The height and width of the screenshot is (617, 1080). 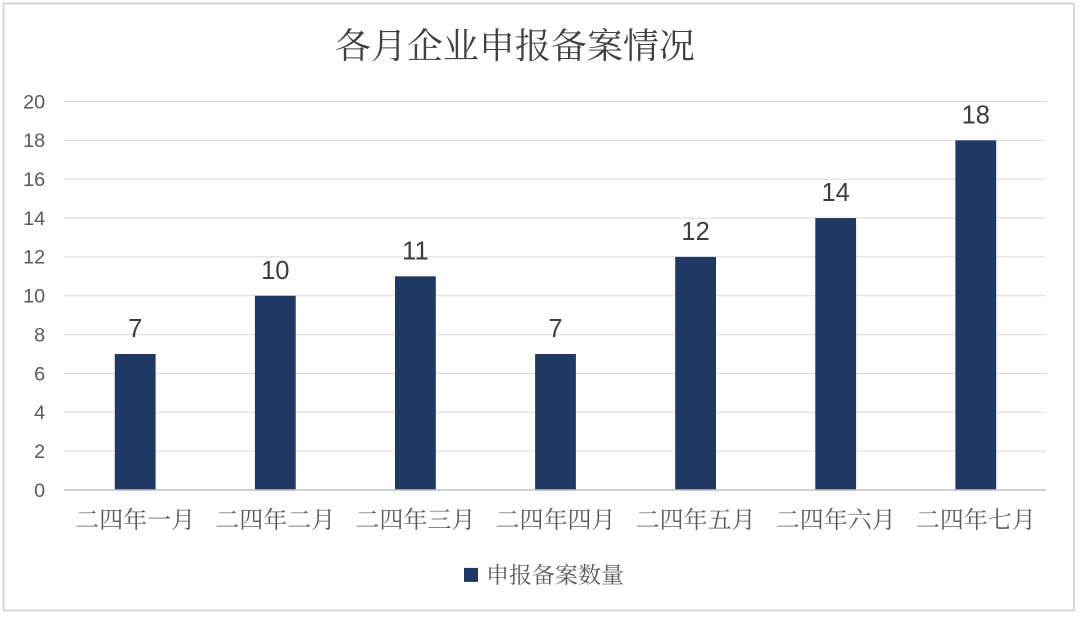 I want to click on svg-text: 2, so click(x=39, y=452).